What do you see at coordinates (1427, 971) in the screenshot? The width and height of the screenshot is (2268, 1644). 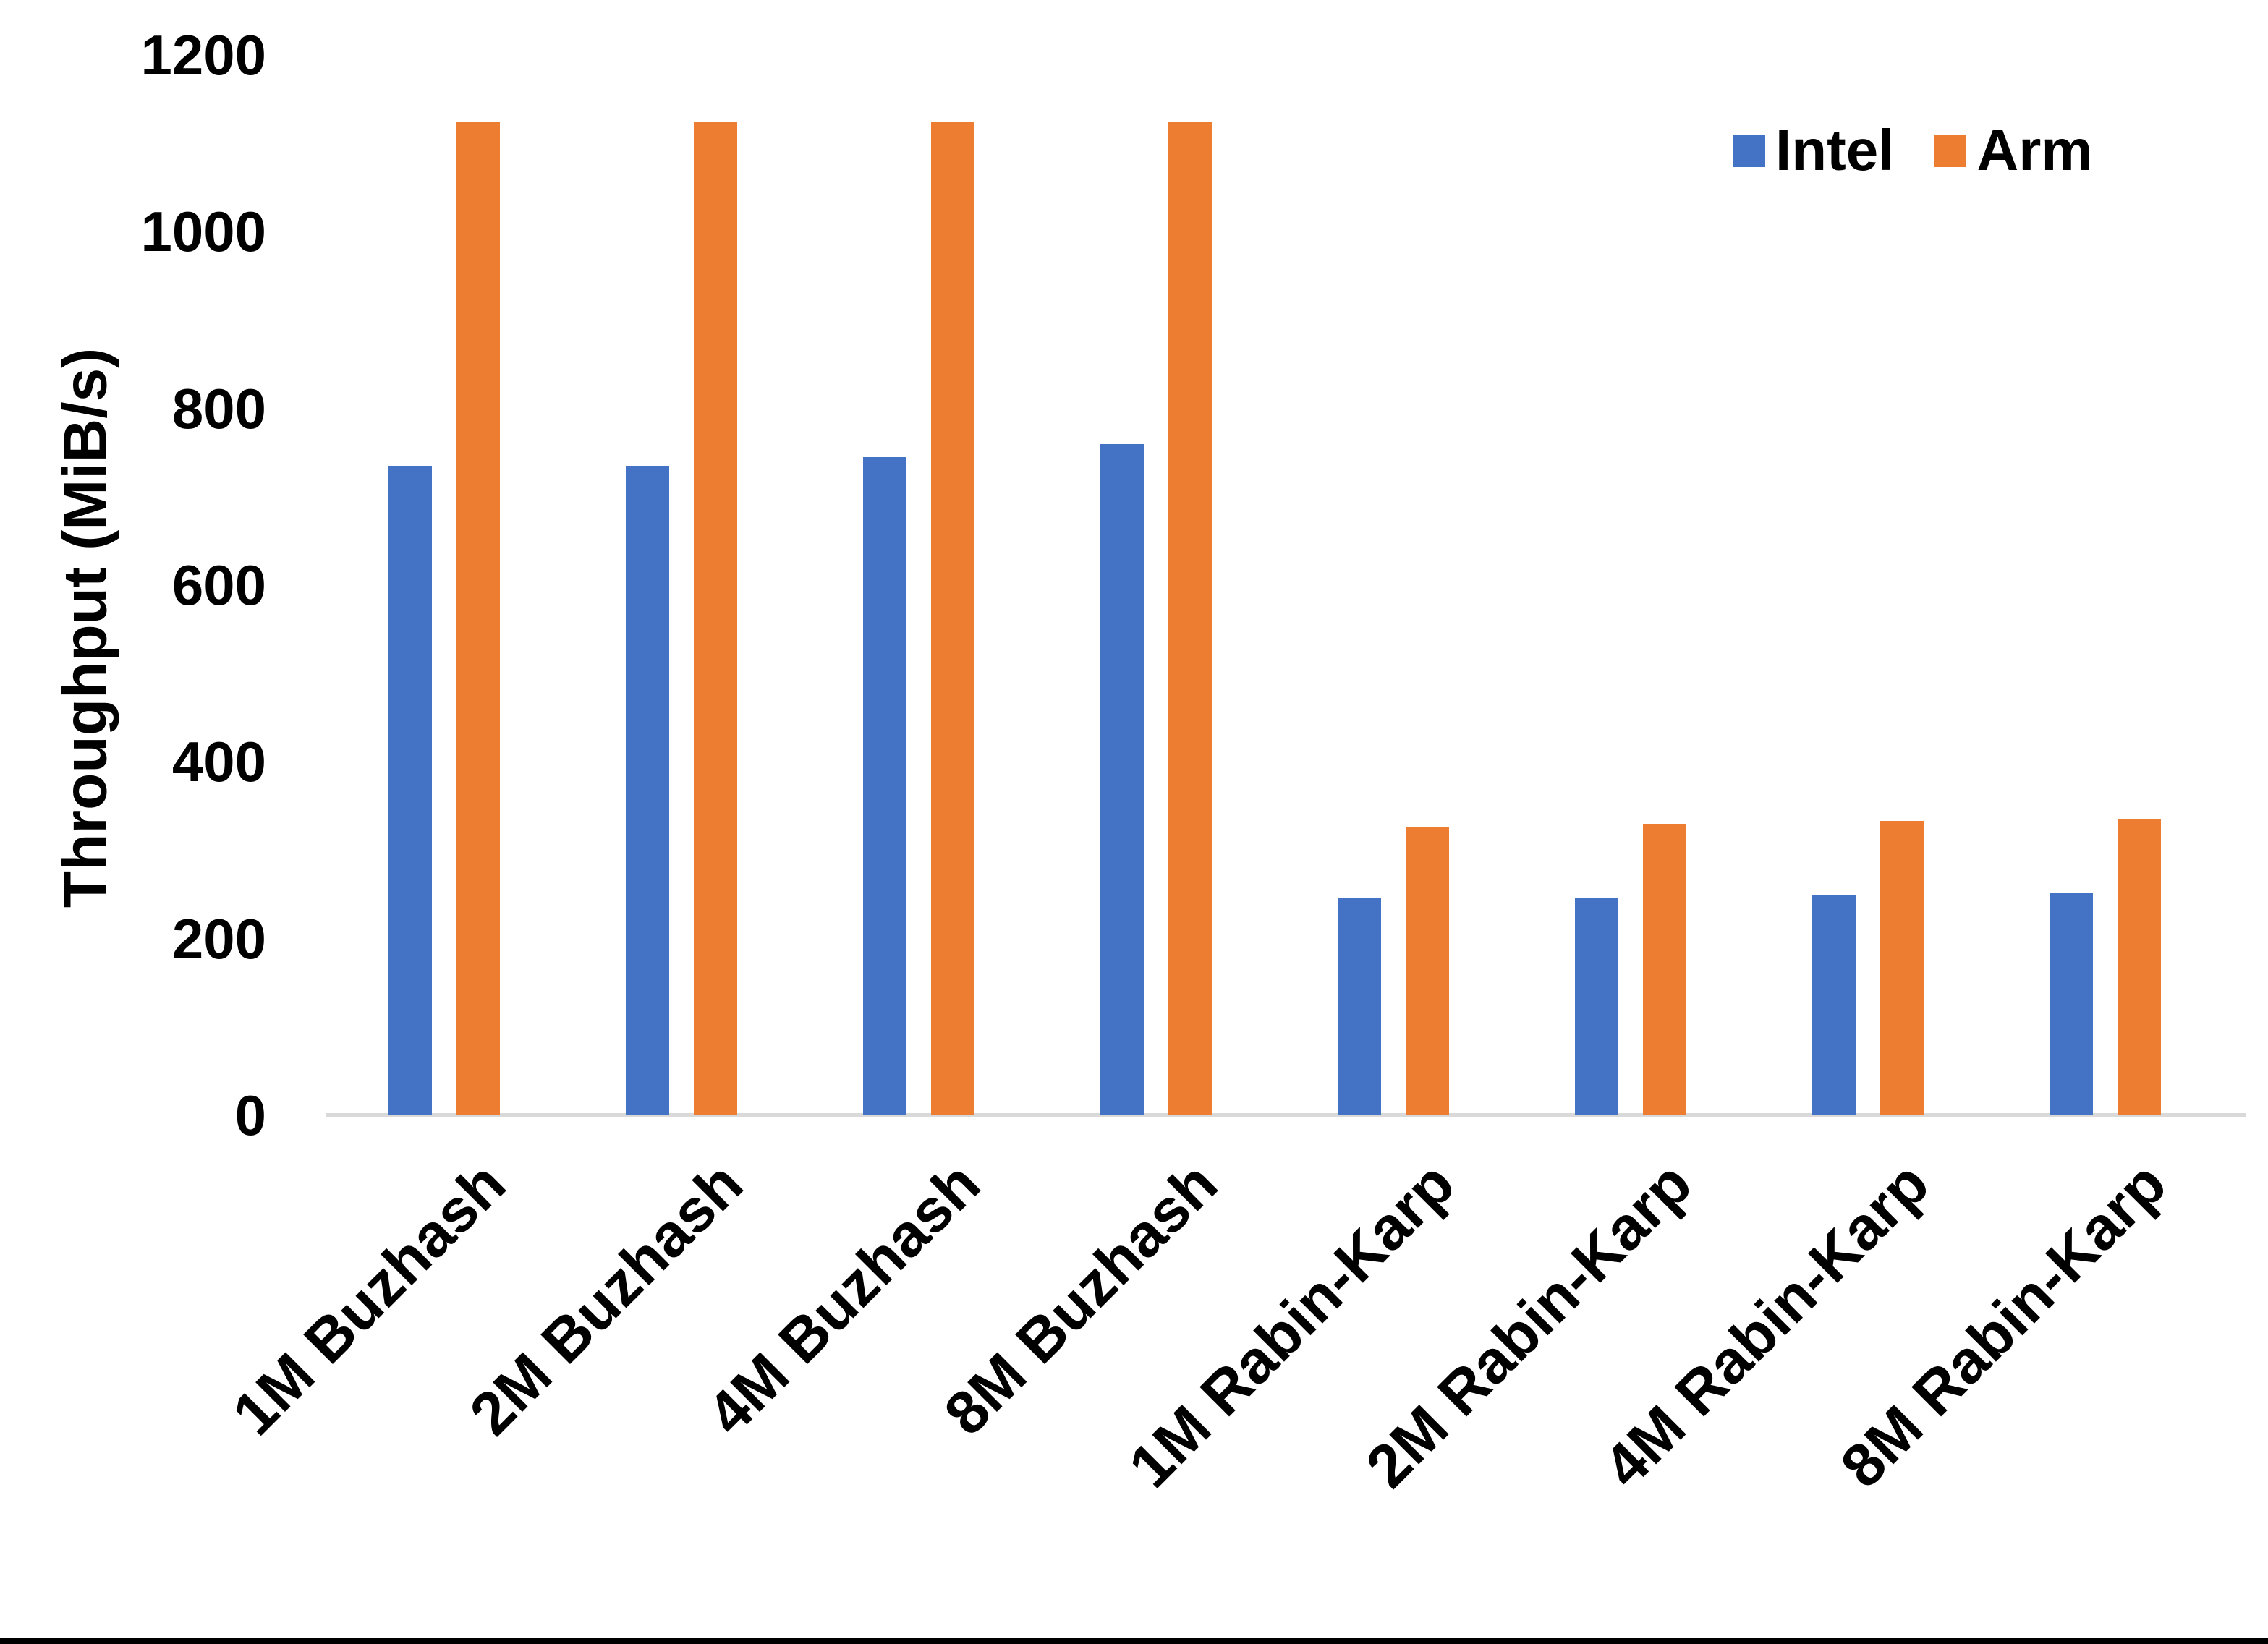 I see `bar-arm-1m-rabin-karp` at bounding box center [1427, 971].